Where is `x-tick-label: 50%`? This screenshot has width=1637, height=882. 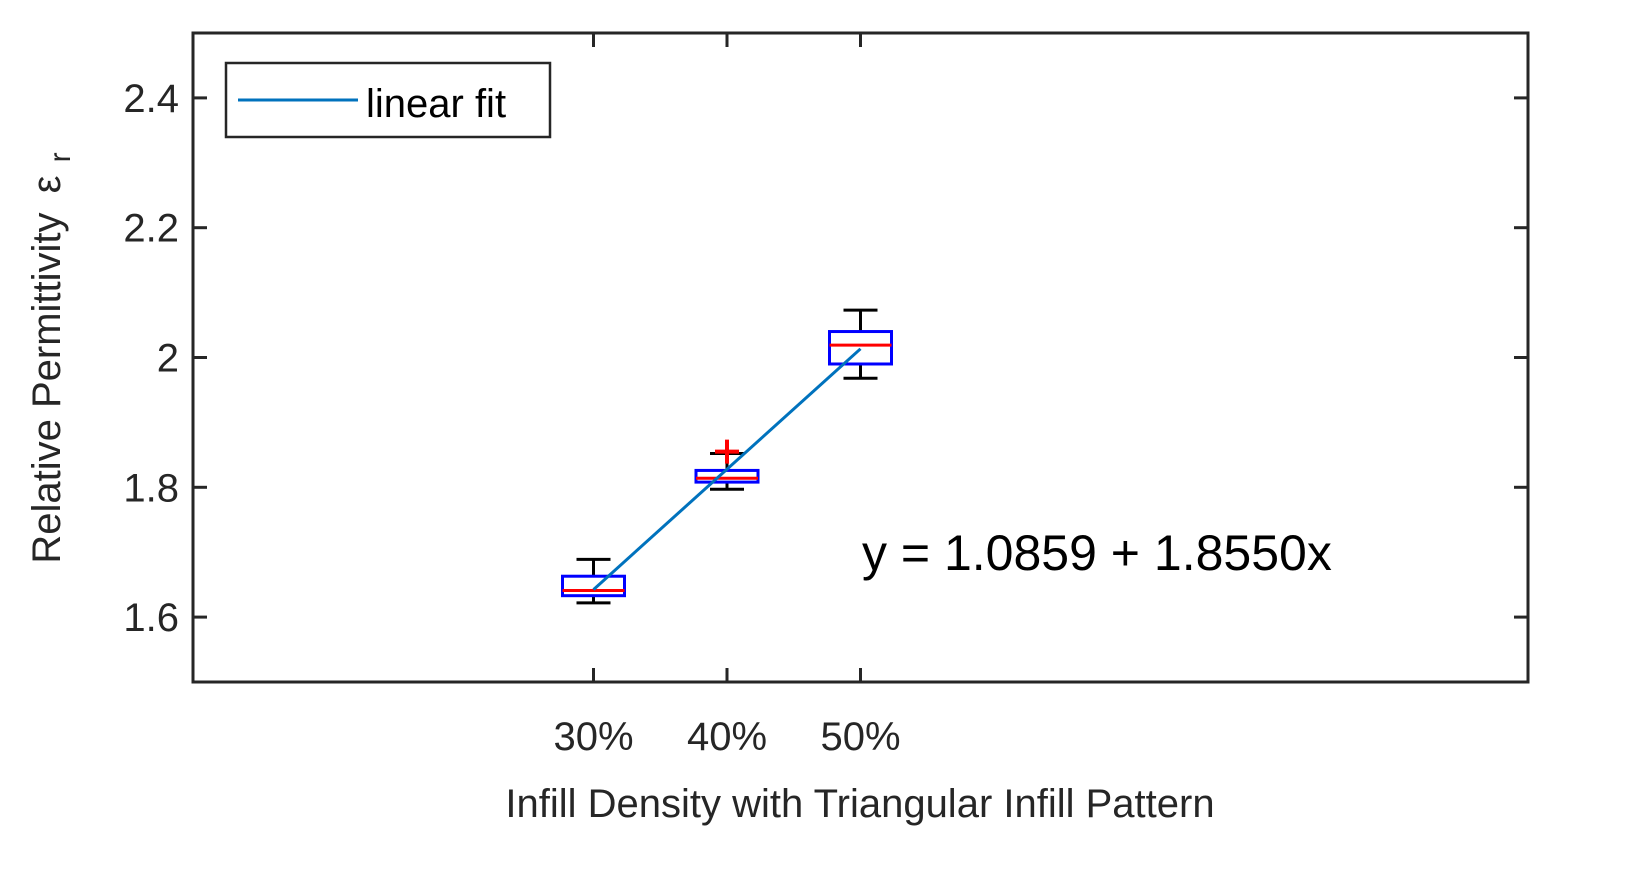 x-tick-label: 50% is located at coordinates (860, 737).